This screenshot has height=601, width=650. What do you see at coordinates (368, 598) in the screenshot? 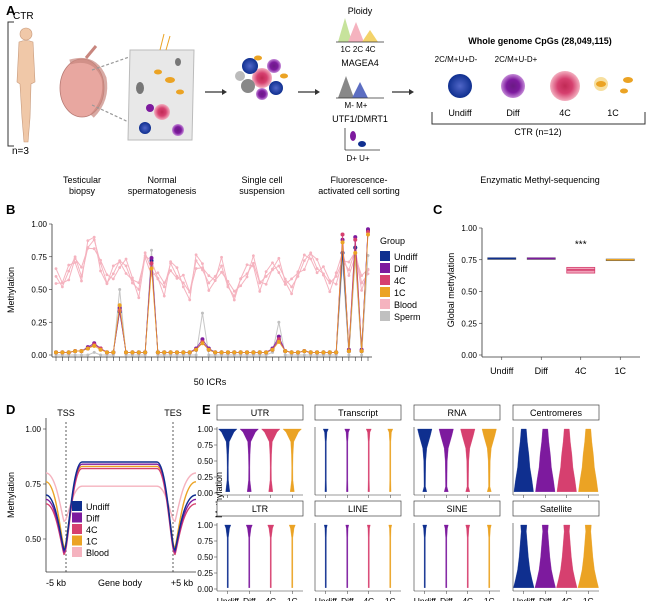
I see `e-x-tick-label: 4C` at bounding box center [368, 598].